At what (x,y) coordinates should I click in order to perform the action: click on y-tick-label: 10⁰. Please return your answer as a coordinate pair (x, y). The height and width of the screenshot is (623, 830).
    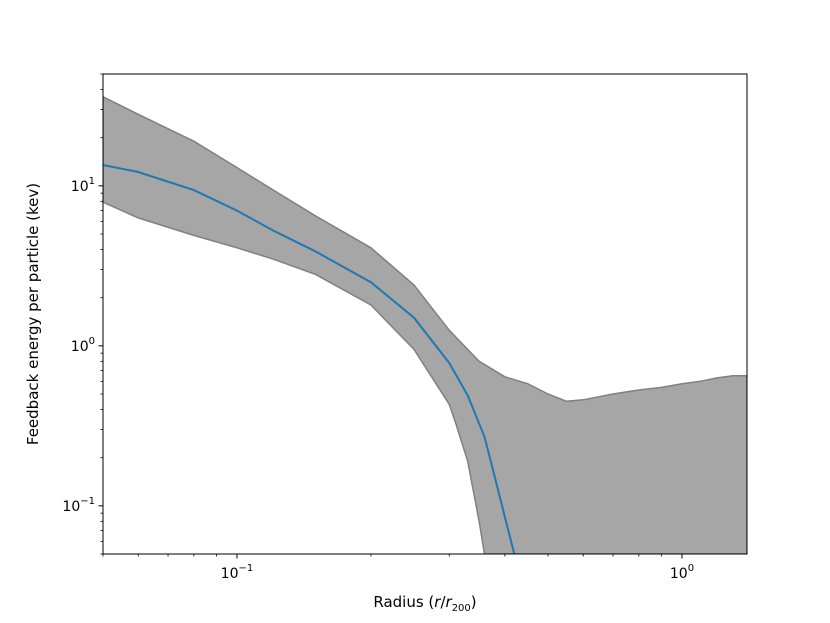
    Looking at the image, I should click on (83, 345).